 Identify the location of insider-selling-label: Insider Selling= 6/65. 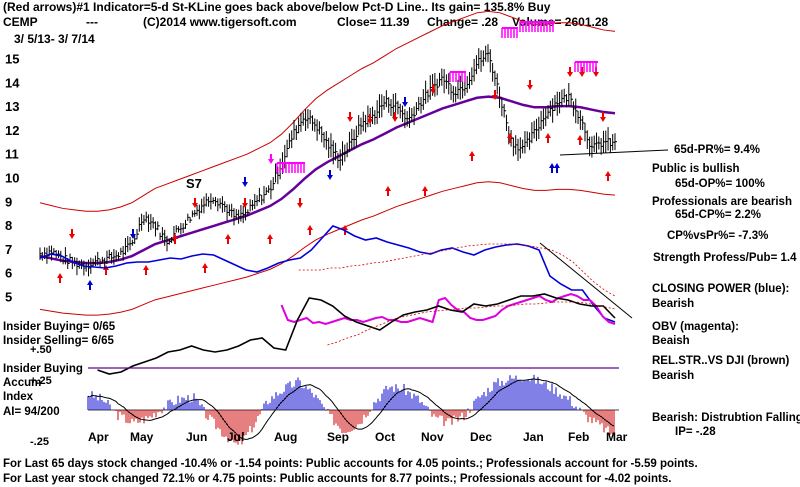
(58, 341).